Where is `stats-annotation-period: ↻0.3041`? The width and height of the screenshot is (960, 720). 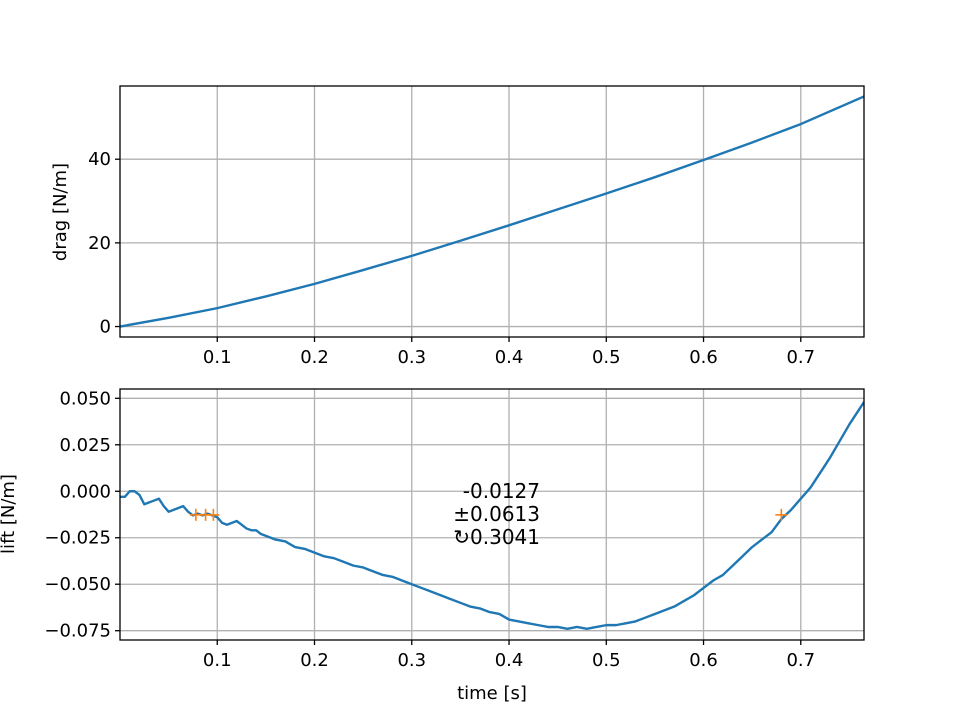 stats-annotation-period: ↻0.3041 is located at coordinates (496, 537).